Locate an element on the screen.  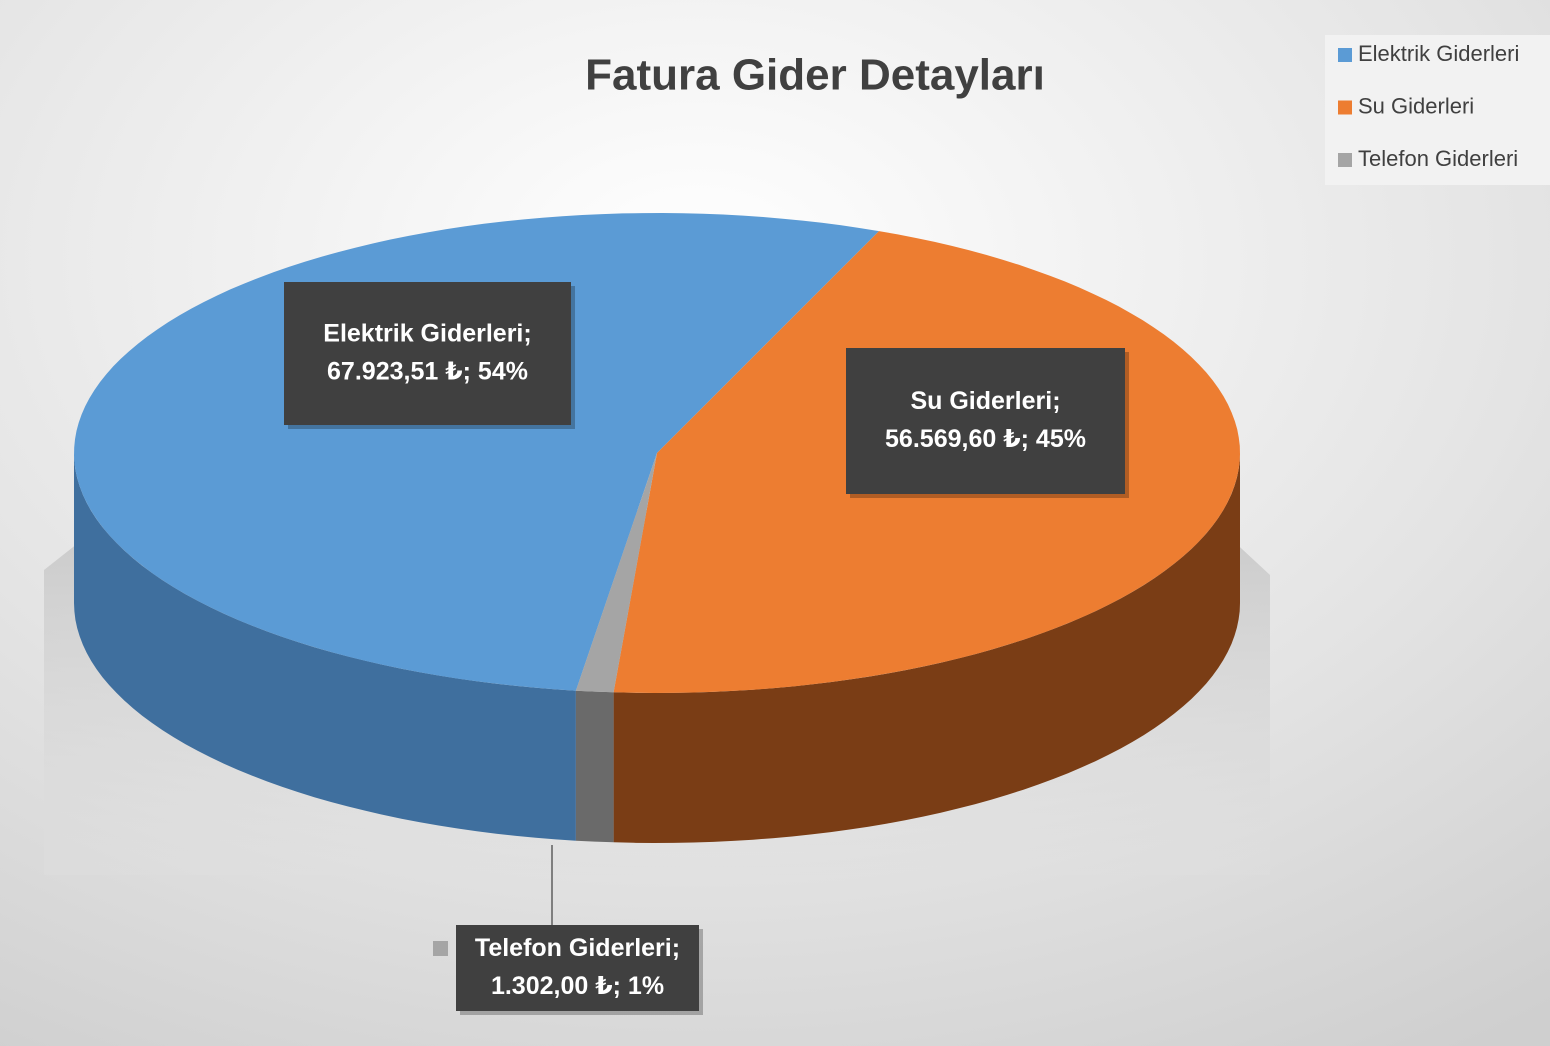
legend-box is located at coordinates (1437, 110).